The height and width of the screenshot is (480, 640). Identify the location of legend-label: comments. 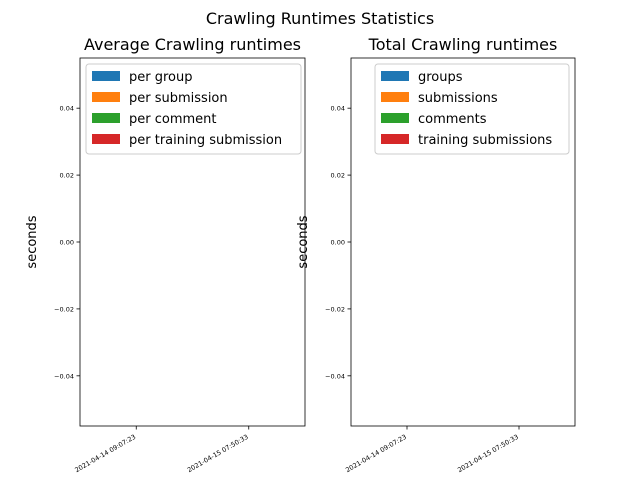
(452, 119).